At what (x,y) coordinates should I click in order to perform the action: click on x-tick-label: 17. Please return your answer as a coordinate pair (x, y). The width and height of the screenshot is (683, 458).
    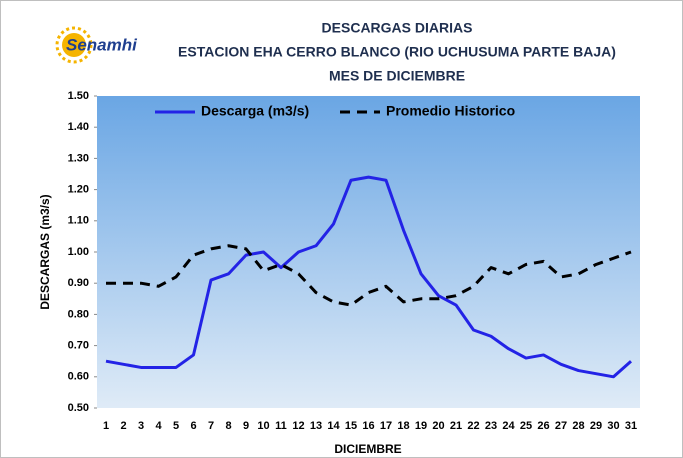
    Looking at the image, I should click on (386, 426).